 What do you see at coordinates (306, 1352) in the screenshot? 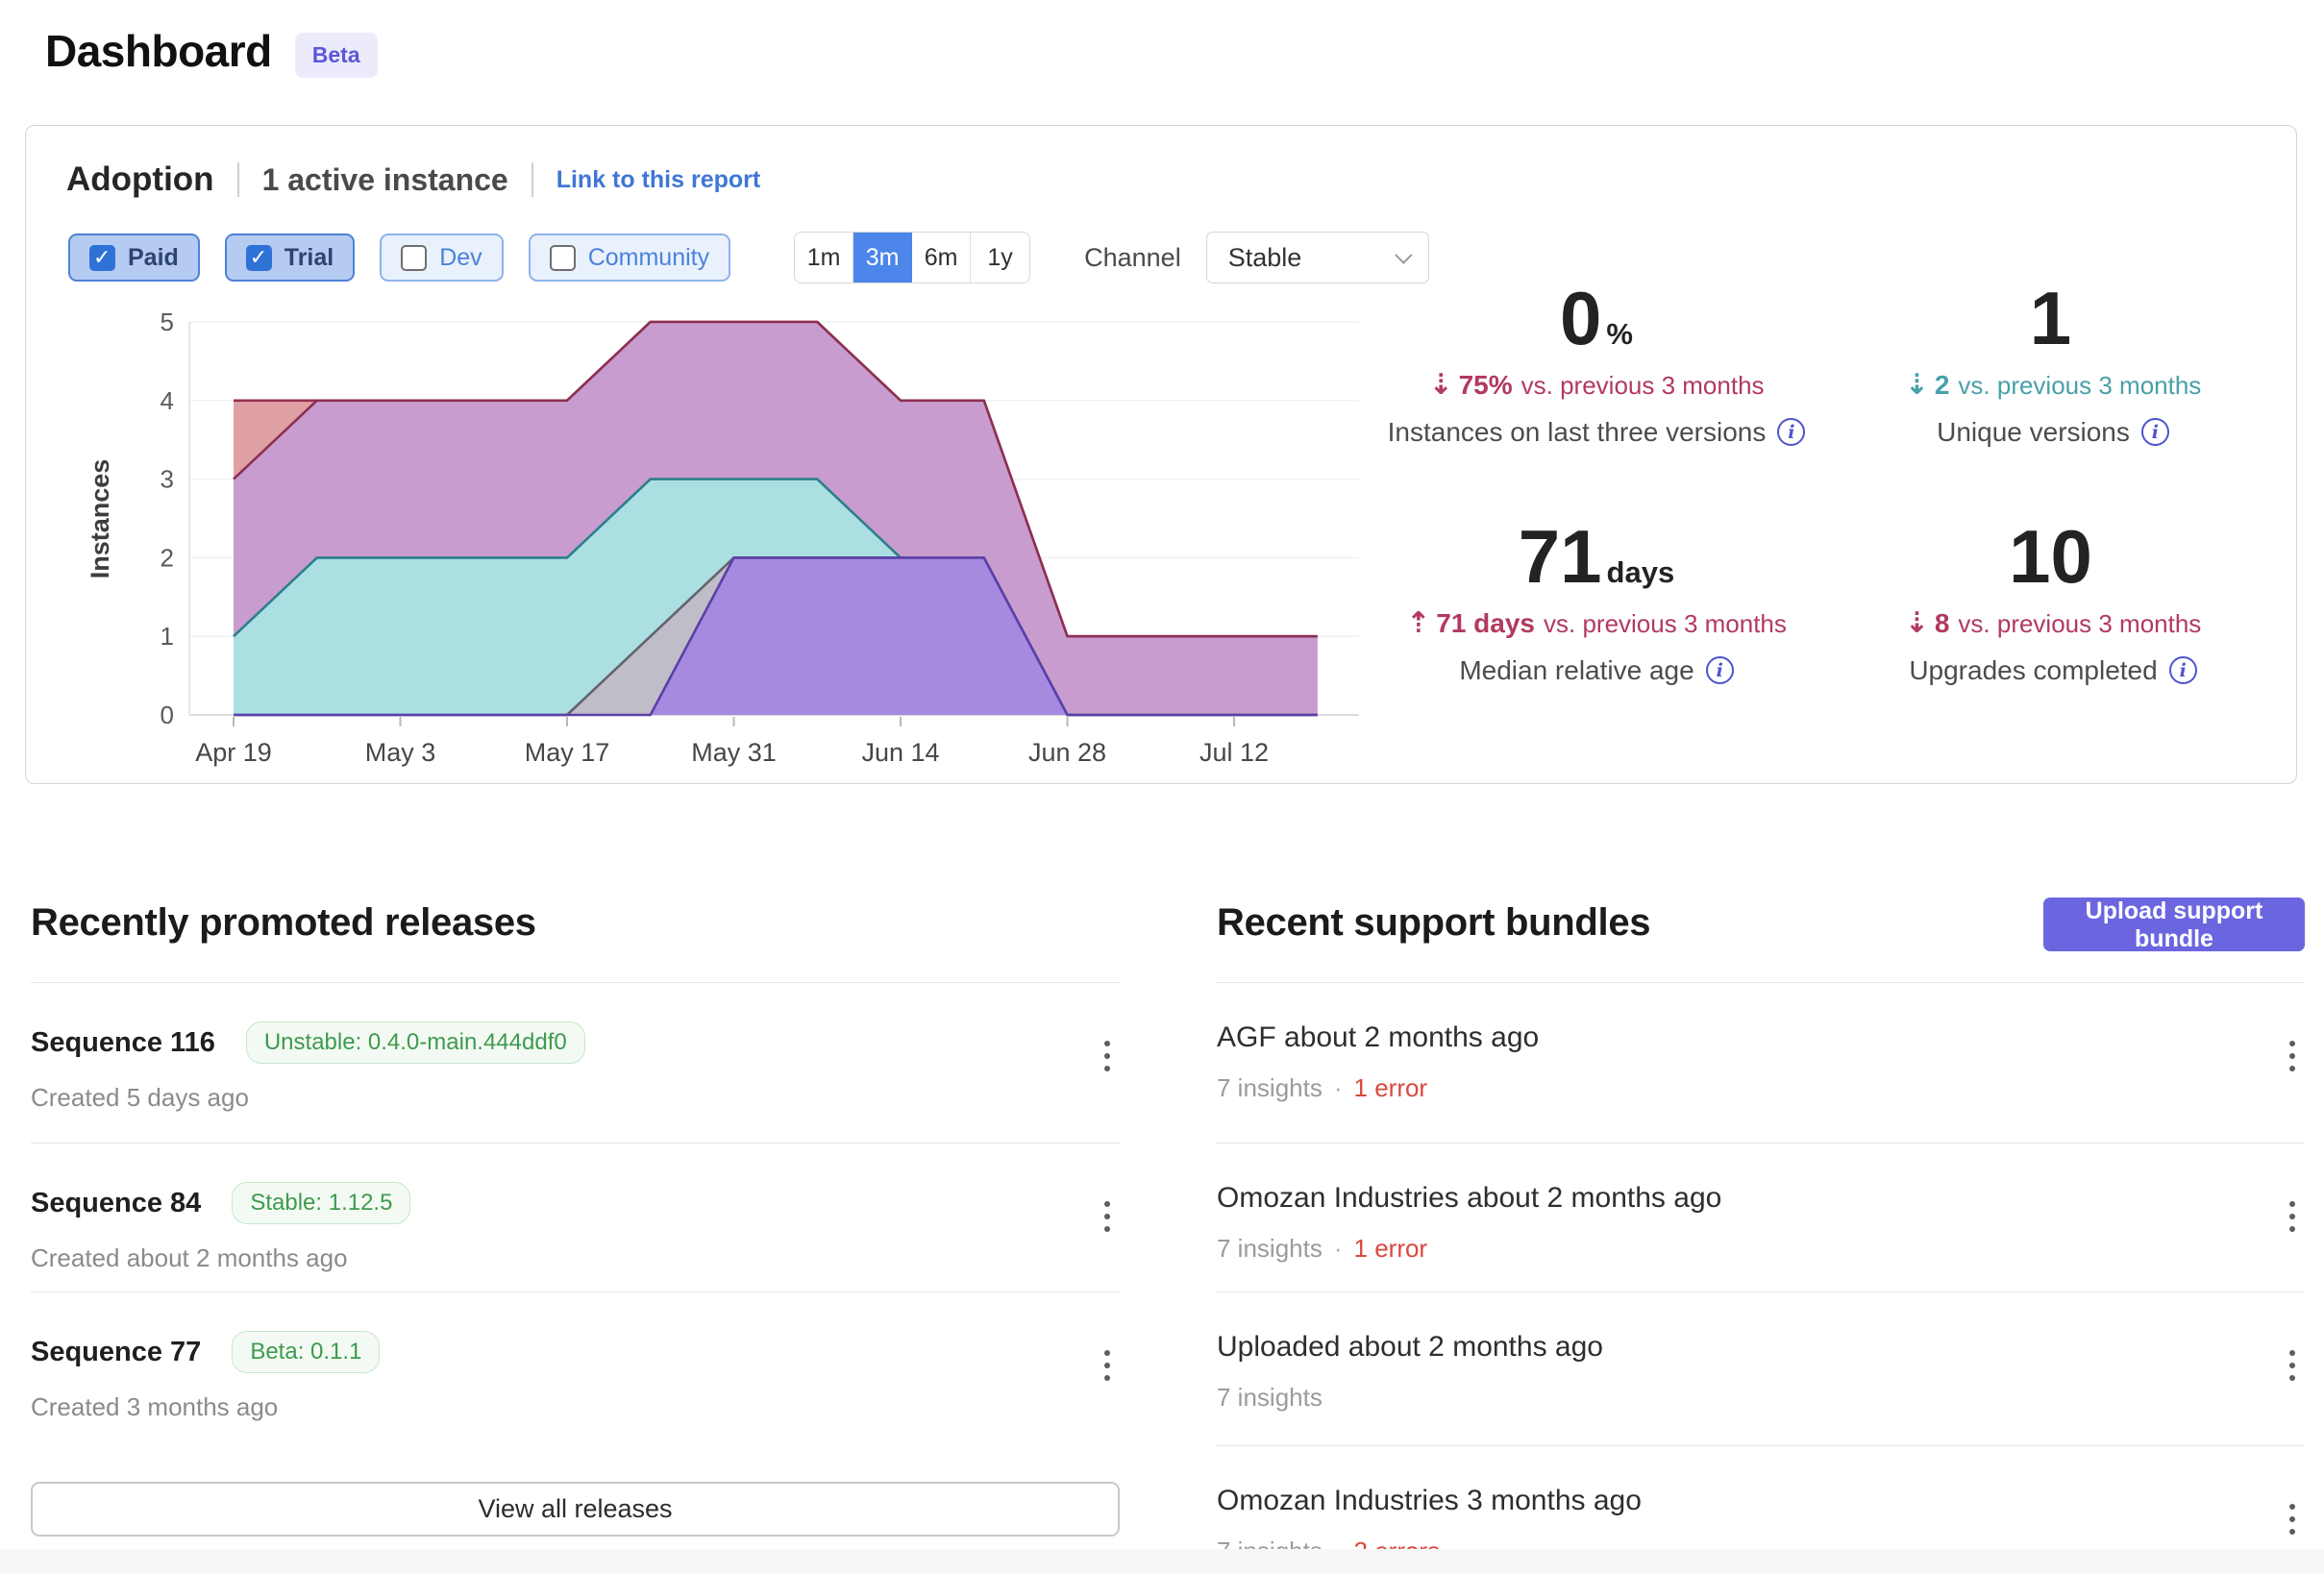
I see `release-channel-badge: Beta: 0.1.1` at bounding box center [306, 1352].